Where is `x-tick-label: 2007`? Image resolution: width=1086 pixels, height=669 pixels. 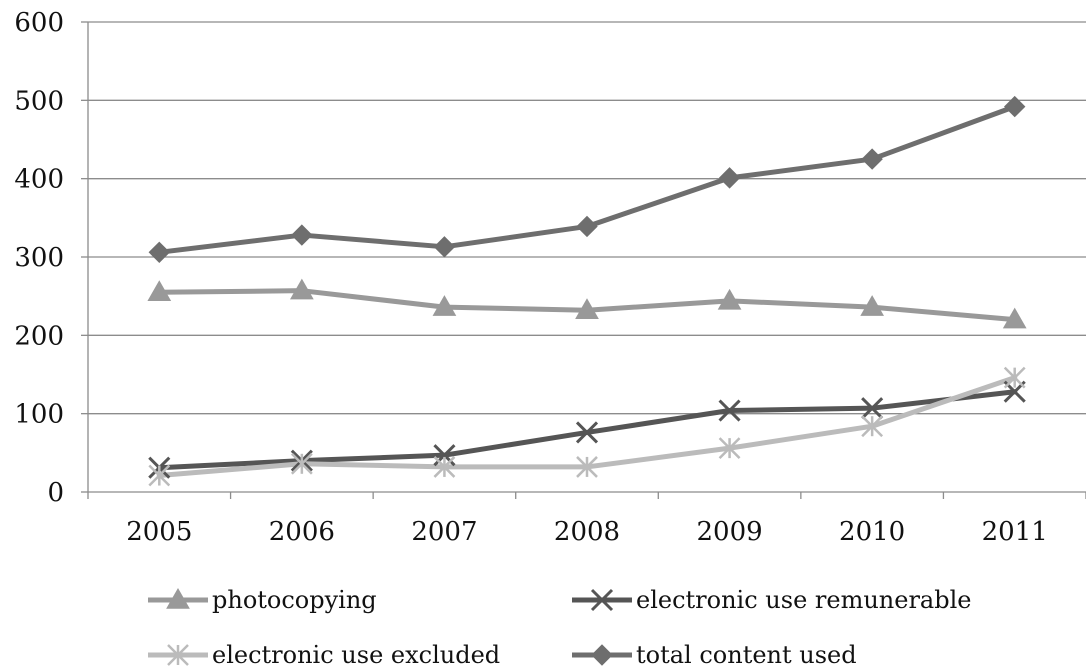 x-tick-label: 2007 is located at coordinates (444, 532).